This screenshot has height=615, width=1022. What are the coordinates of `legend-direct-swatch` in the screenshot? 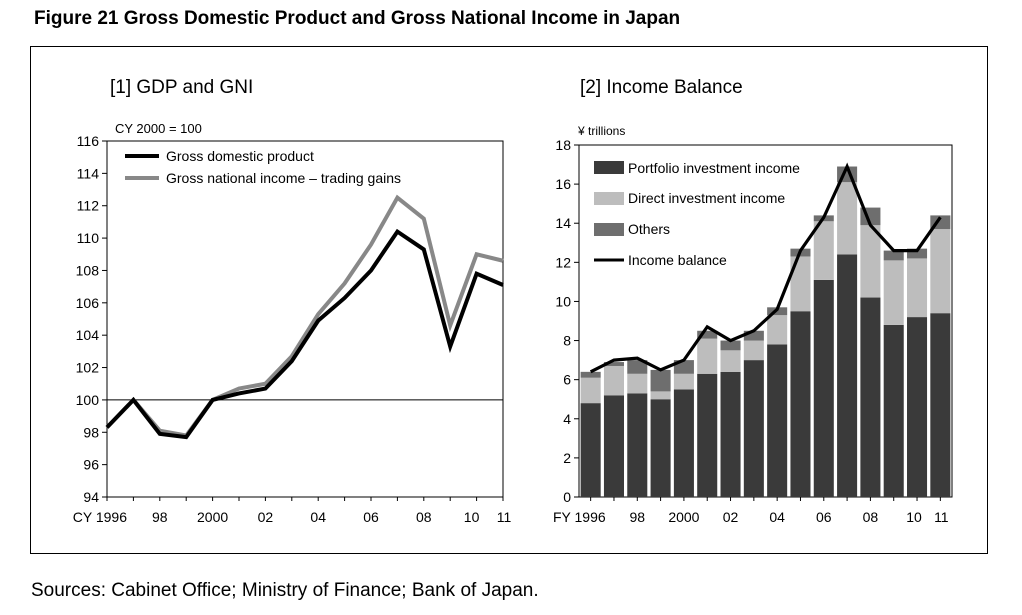 It's located at (609, 198).